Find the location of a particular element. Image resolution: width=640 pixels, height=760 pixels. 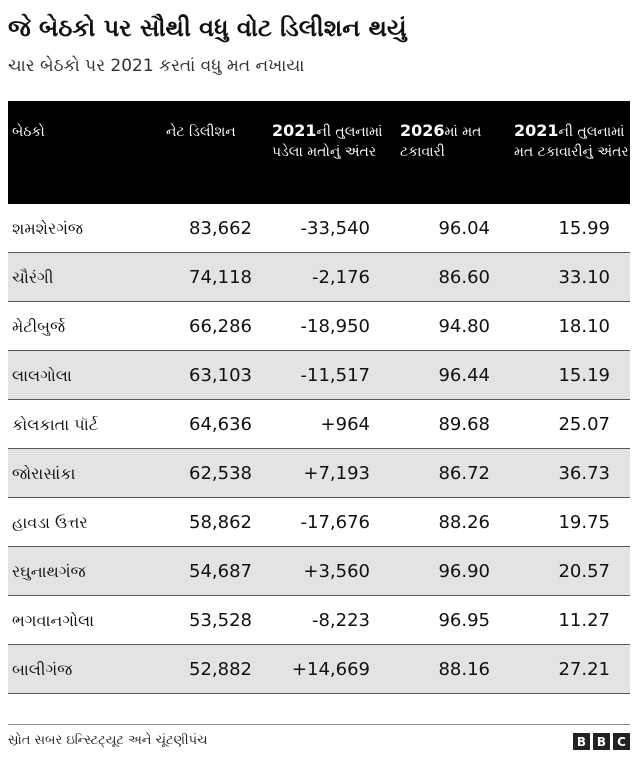

cell-turnout-diff: 36.73 is located at coordinates (584, 473).